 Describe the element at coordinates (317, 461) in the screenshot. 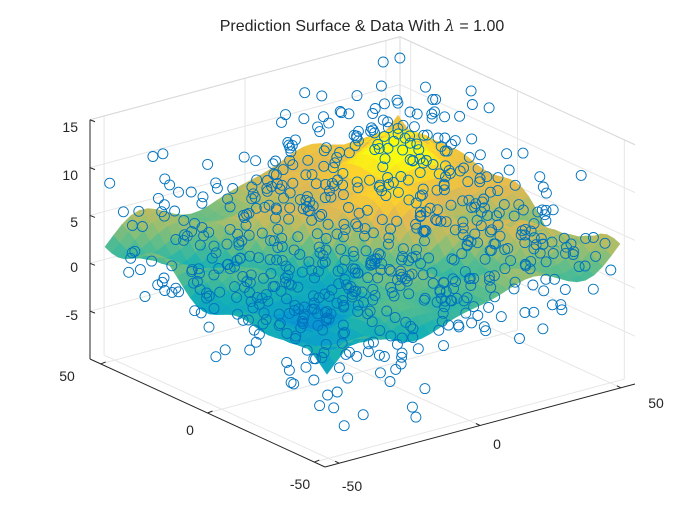

I see `y-tick` at that location.